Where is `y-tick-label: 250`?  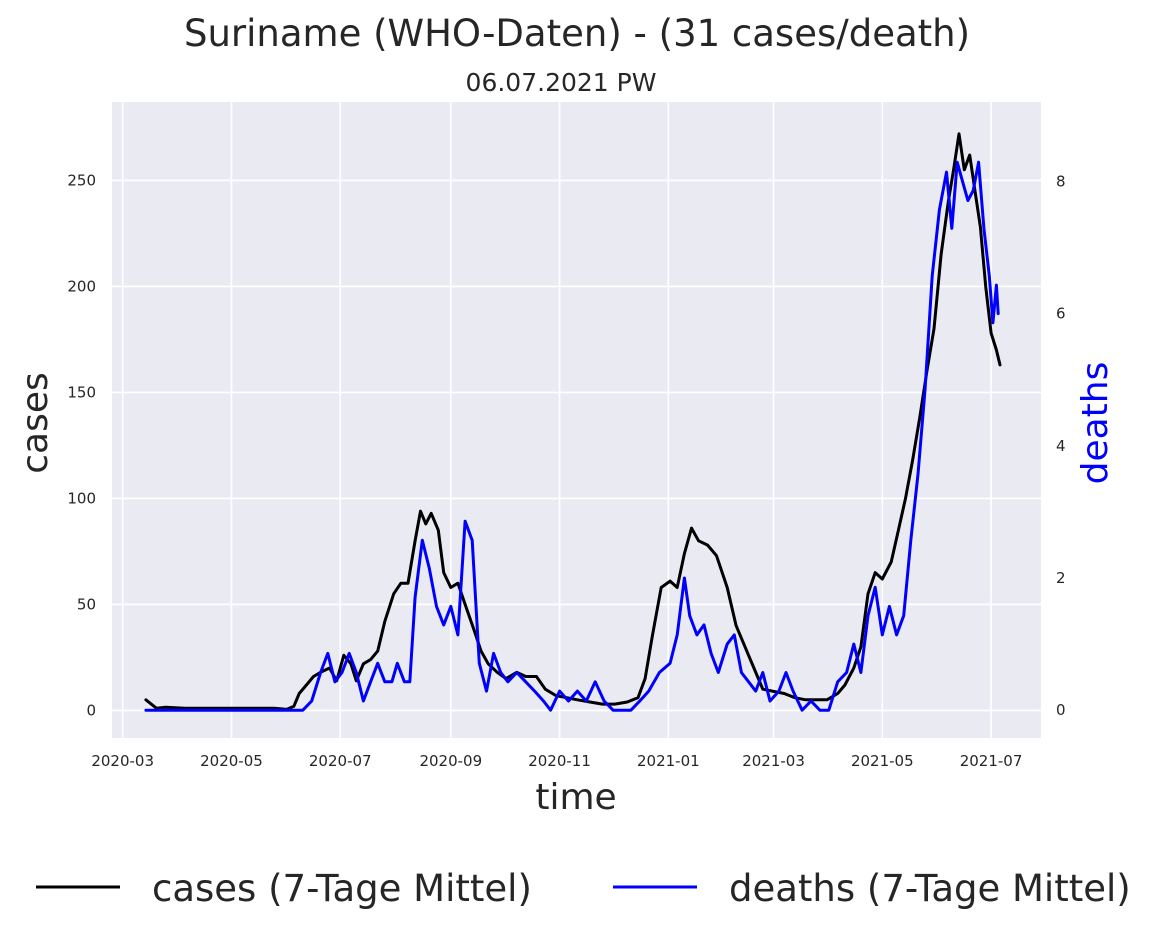 y-tick-label: 250 is located at coordinates (81, 180).